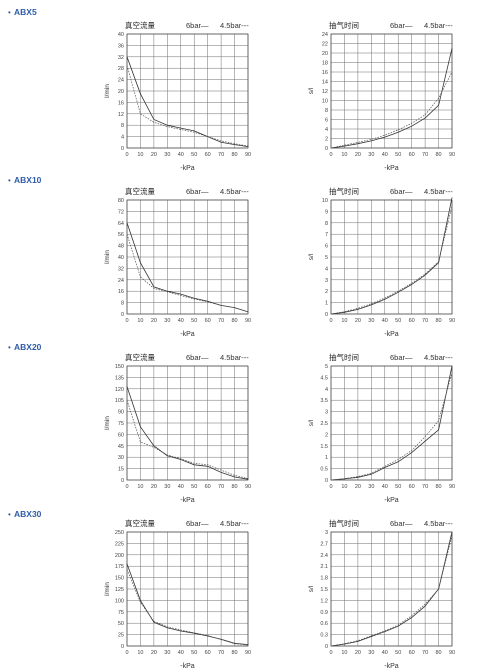 Image resolution: width=485 pixels, height=669 pixels. What do you see at coordinates (121, 92) in the screenshot?
I see `y-tick-label: 20` at bounding box center [121, 92].